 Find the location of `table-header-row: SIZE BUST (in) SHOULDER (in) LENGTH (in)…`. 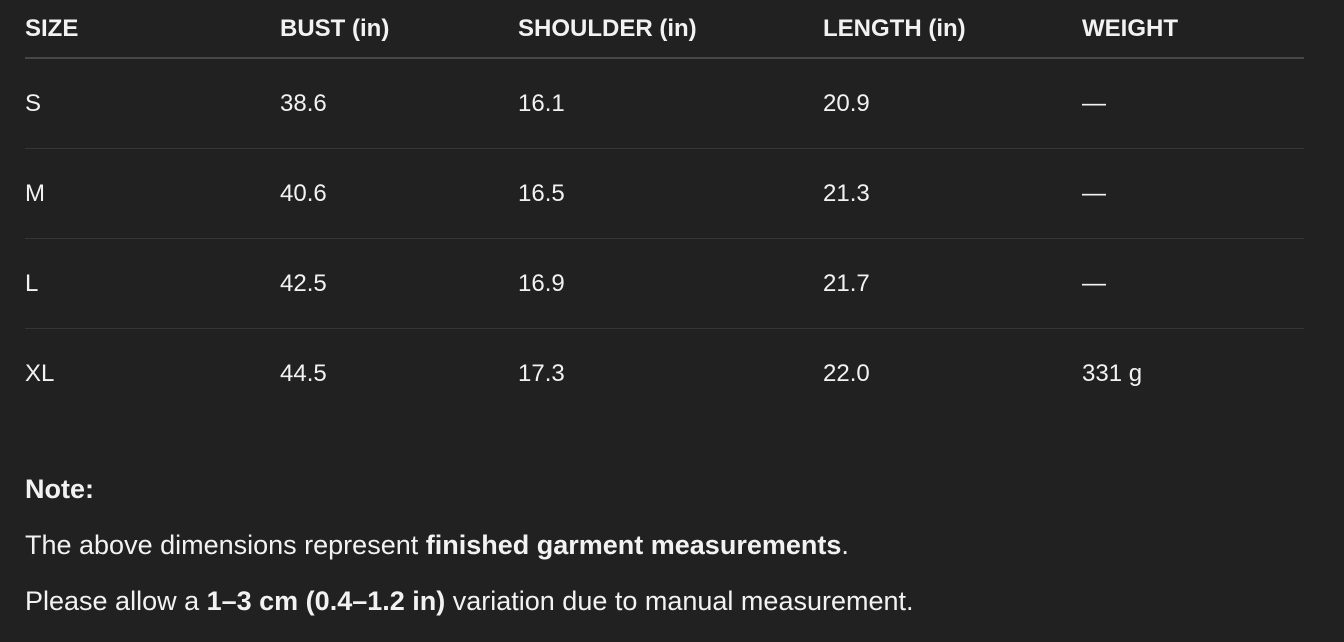

table-header-row: SIZE BUST (in) SHOULDER (in) LENGTH (in)… is located at coordinates (664, 29).